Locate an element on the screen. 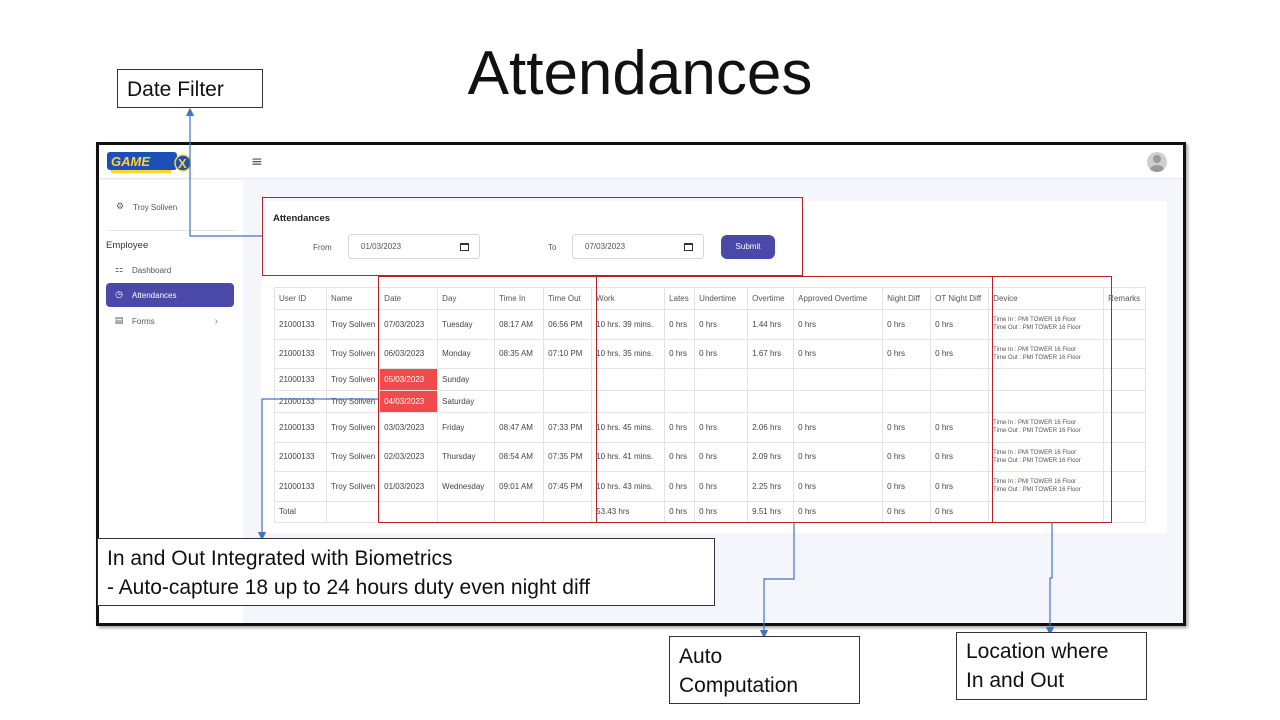 The height and width of the screenshot is (720, 1280). form-icon: ▤ is located at coordinates (119, 321).